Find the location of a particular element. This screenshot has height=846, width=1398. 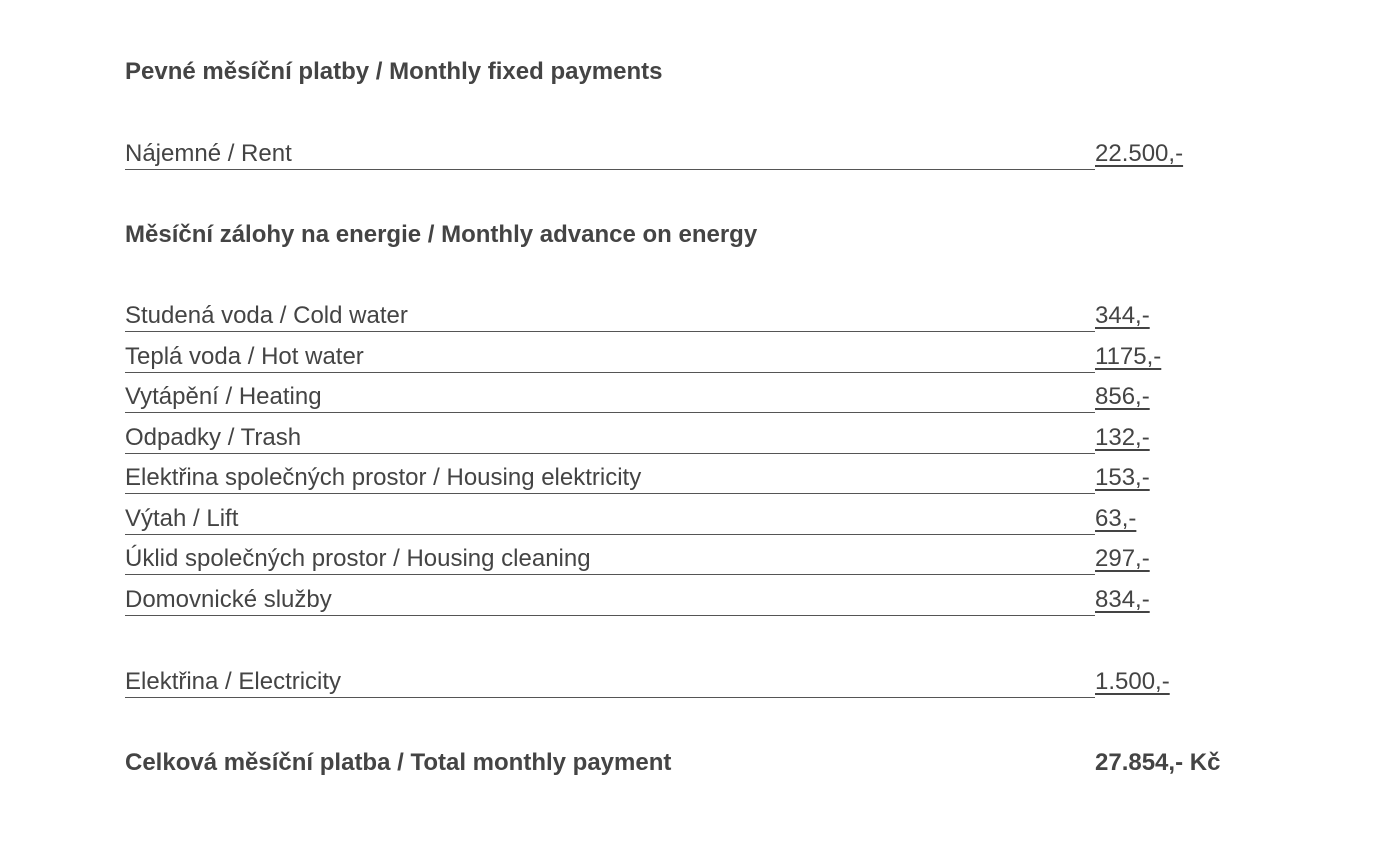

row-value: 834,- is located at coordinates (1122, 599).